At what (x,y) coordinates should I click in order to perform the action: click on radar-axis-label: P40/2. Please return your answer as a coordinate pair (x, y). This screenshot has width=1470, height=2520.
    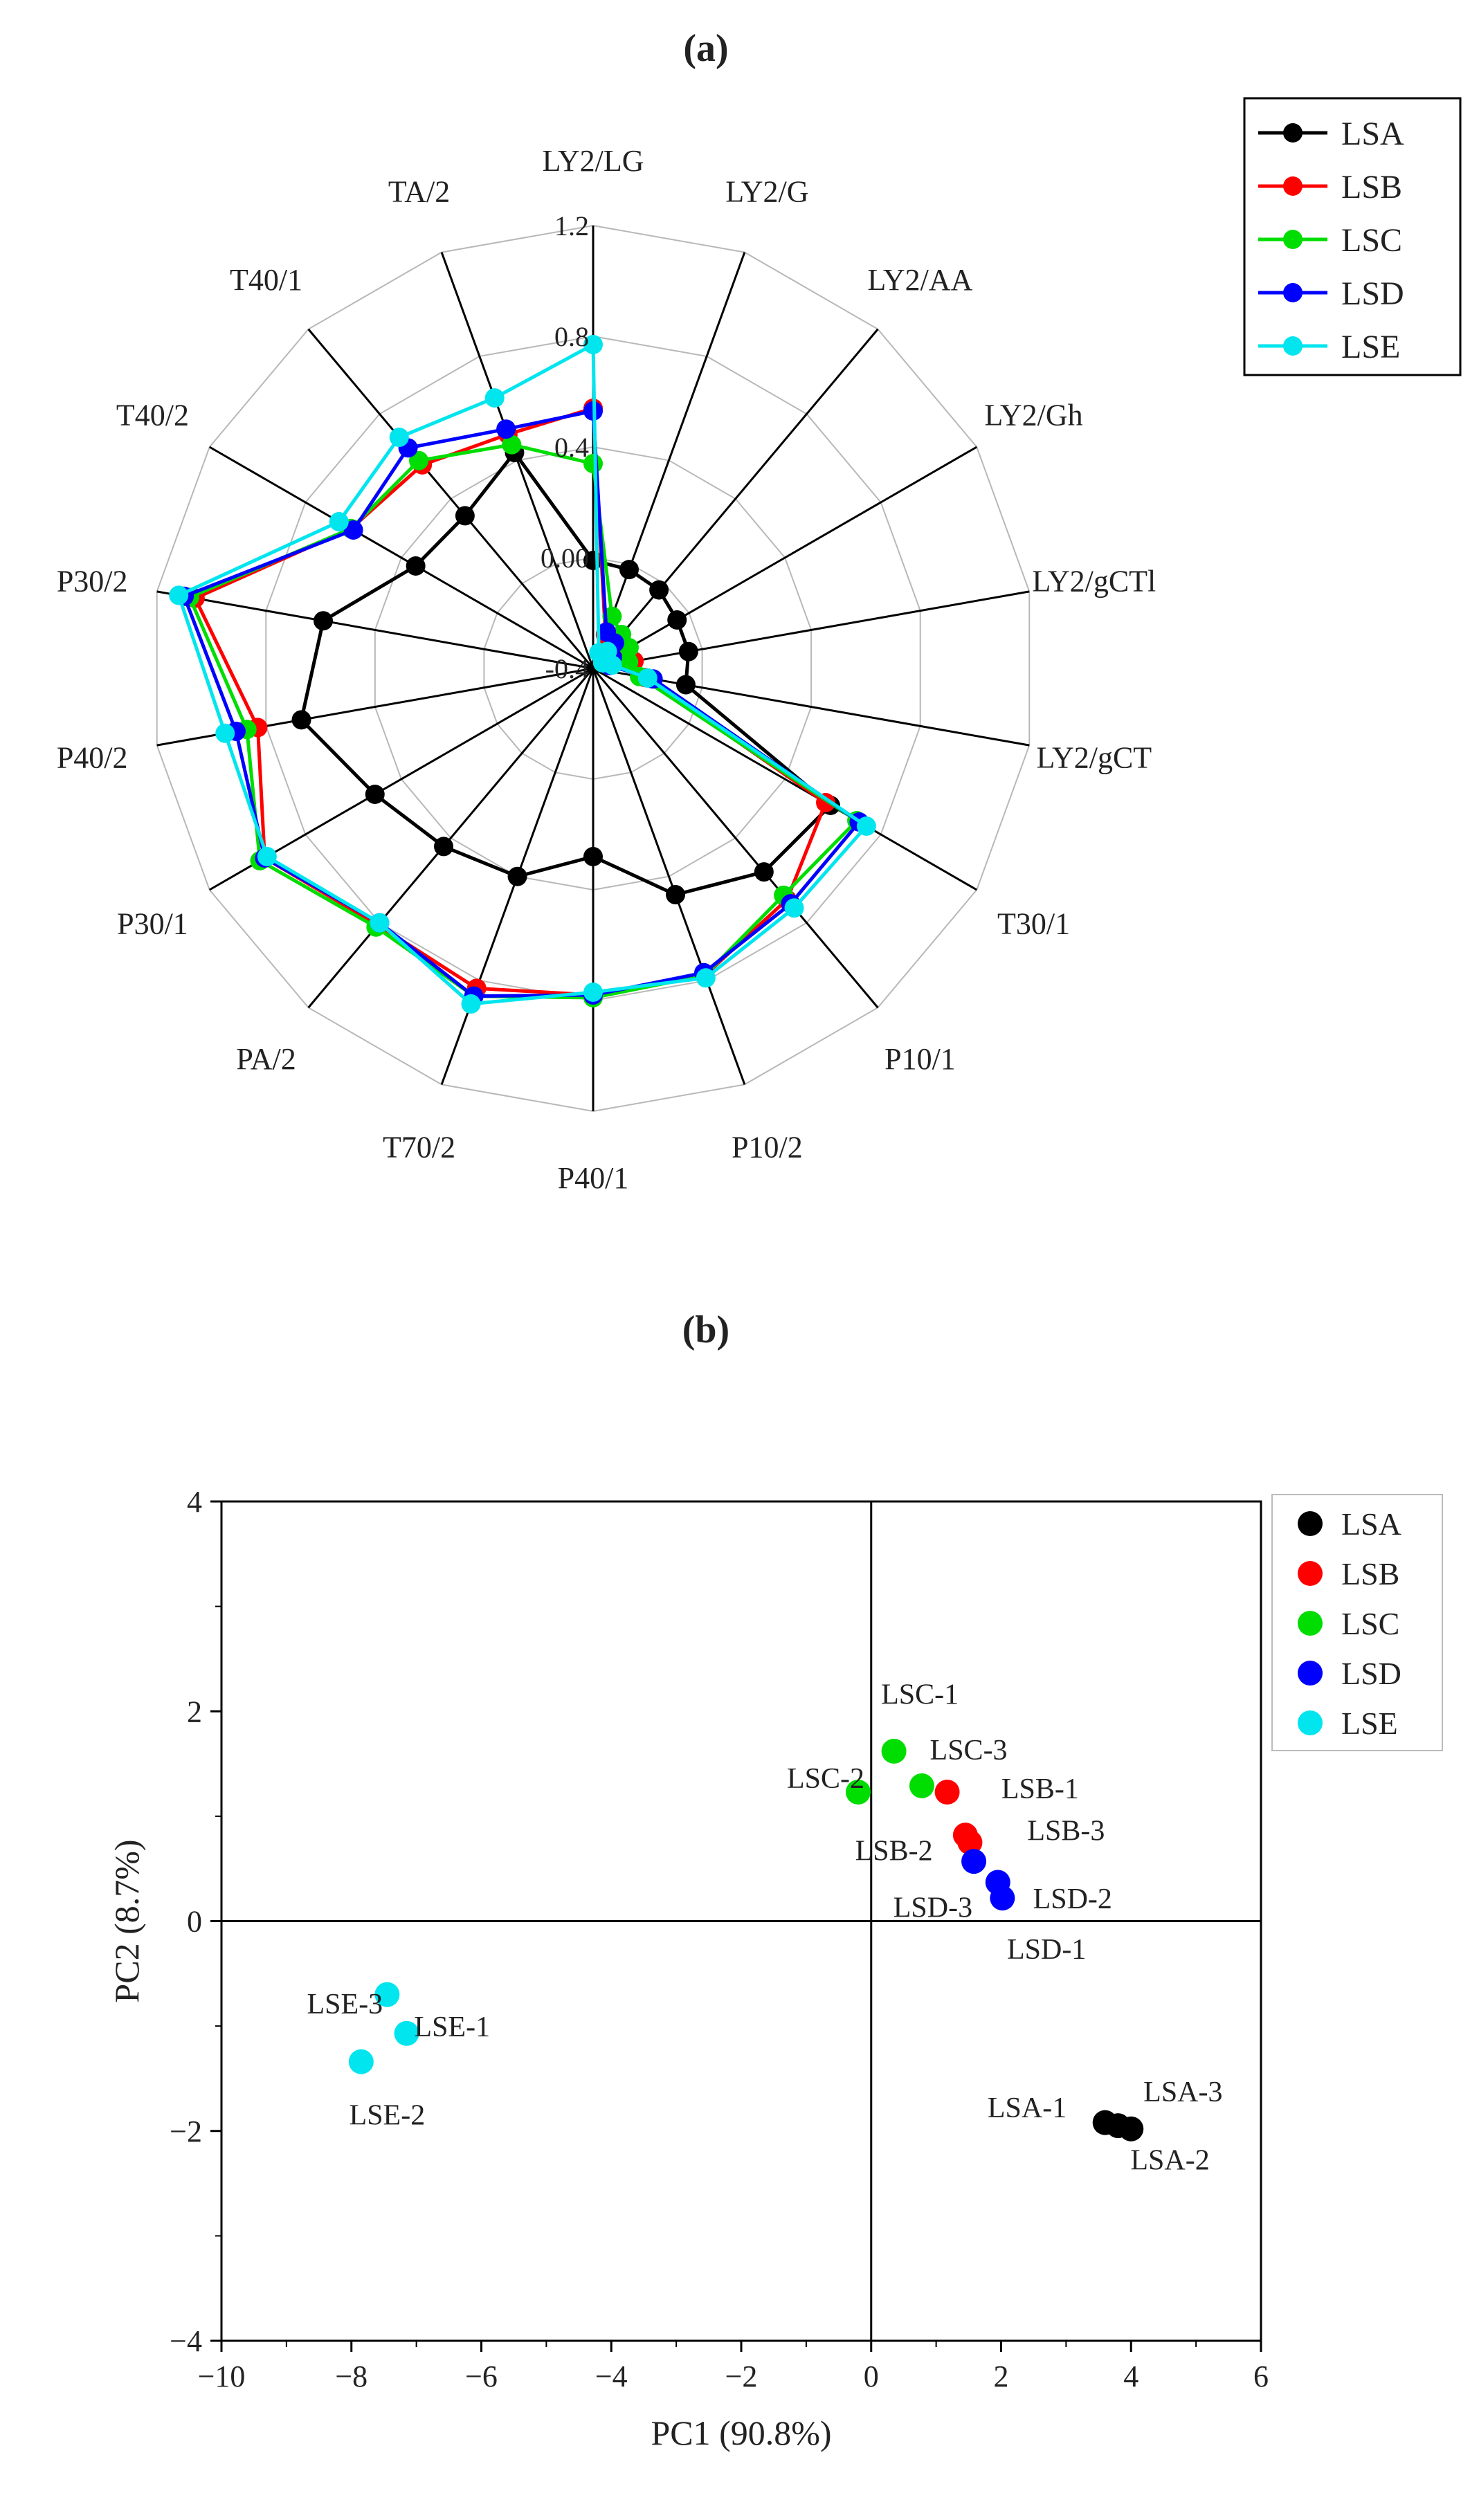
    Looking at the image, I should click on (92, 758).